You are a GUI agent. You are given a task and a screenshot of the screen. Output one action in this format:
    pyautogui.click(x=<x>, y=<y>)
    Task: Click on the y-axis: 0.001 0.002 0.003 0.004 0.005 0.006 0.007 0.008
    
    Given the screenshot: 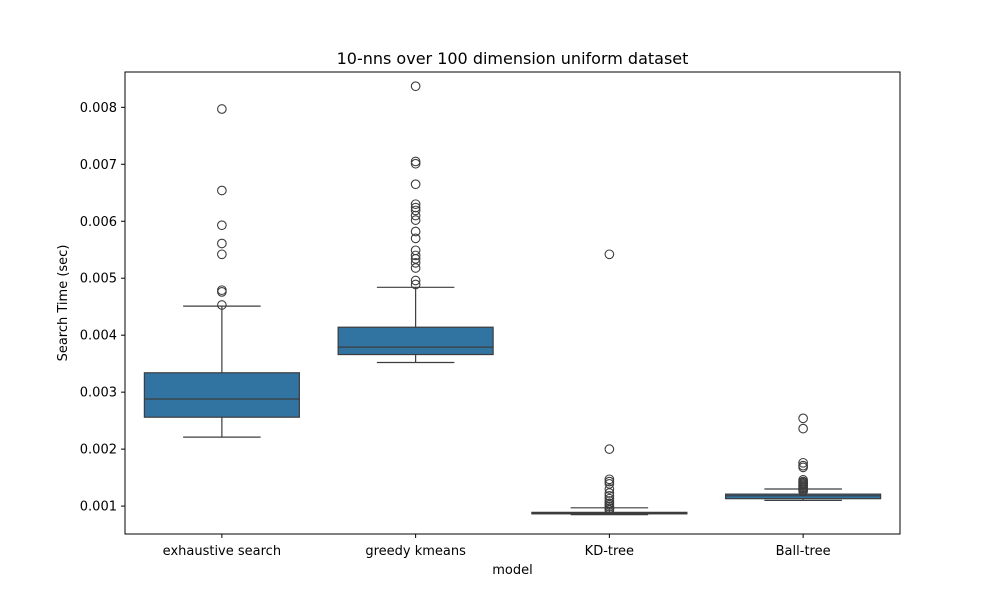 What is the action you would take?
    pyautogui.click(x=102, y=308)
    